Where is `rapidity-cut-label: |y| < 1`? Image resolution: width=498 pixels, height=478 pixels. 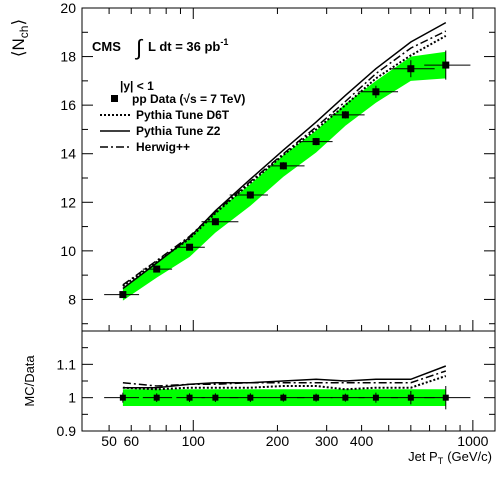
rapidity-cut-label: |y| < 1 is located at coordinates (137, 86).